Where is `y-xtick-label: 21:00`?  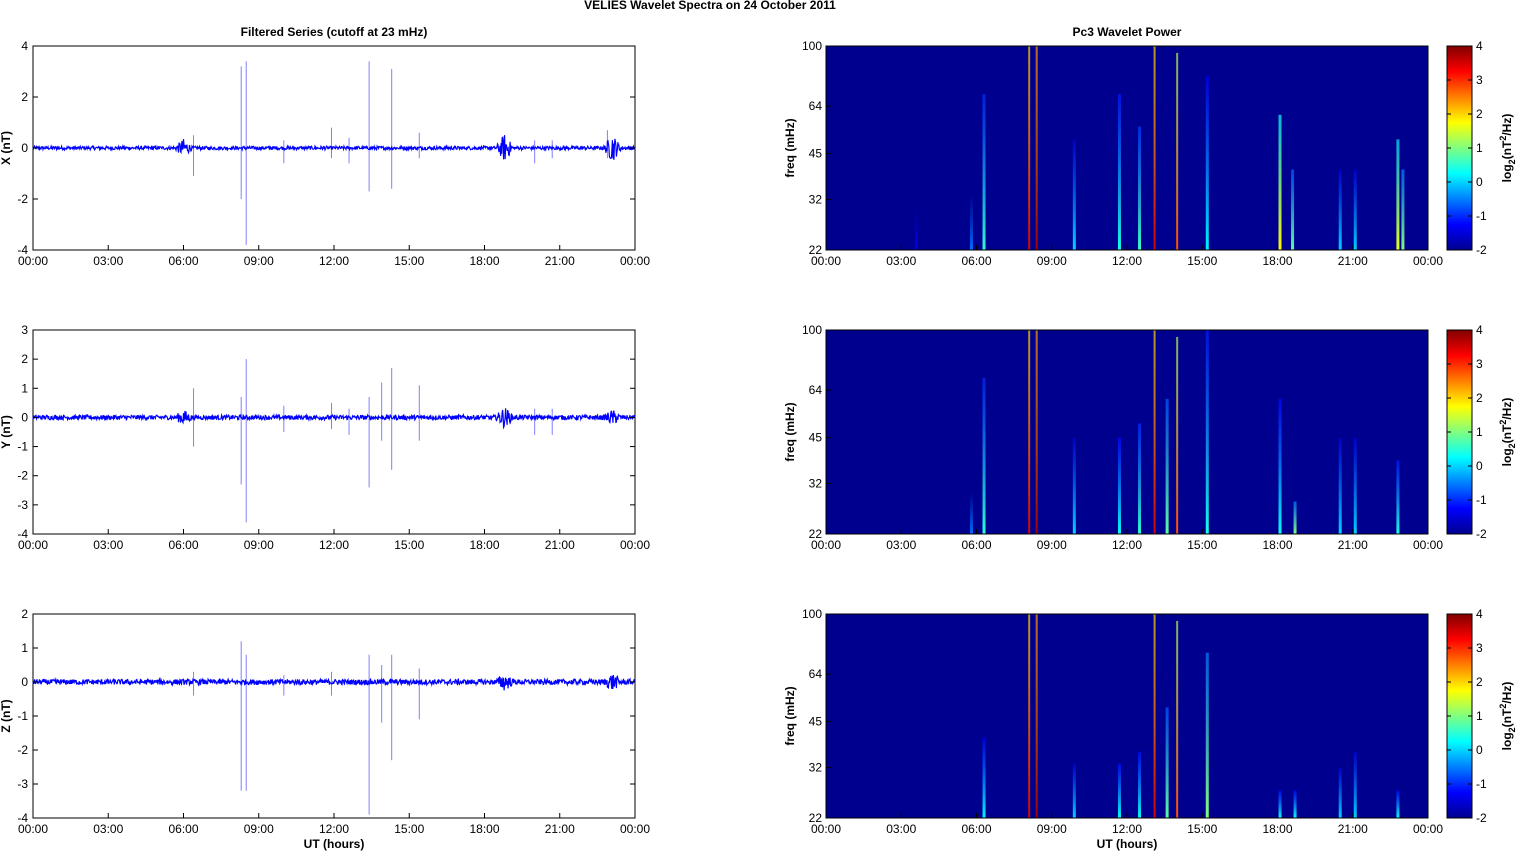 y-xtick-label: 21:00 is located at coordinates (560, 545).